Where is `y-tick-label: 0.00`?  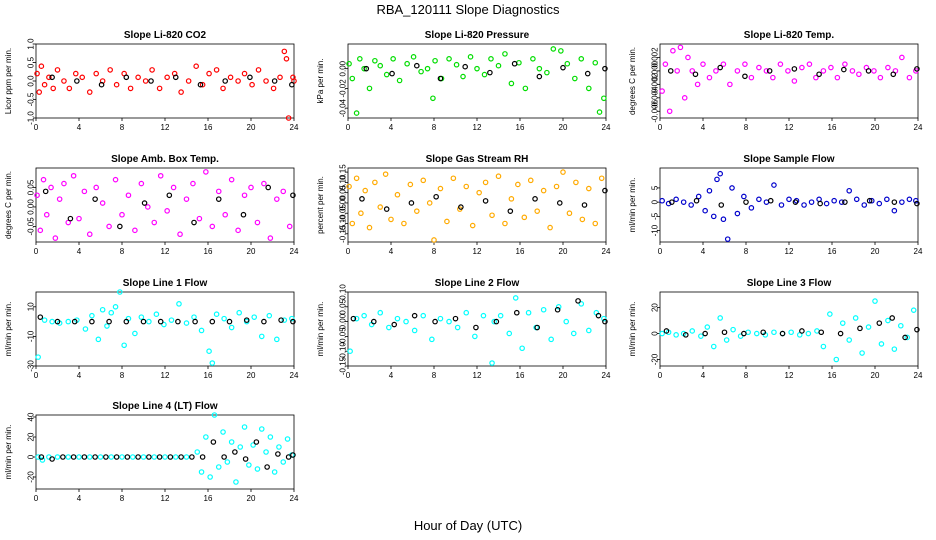 y-tick-label: 0.00 is located at coordinates (31, 207).